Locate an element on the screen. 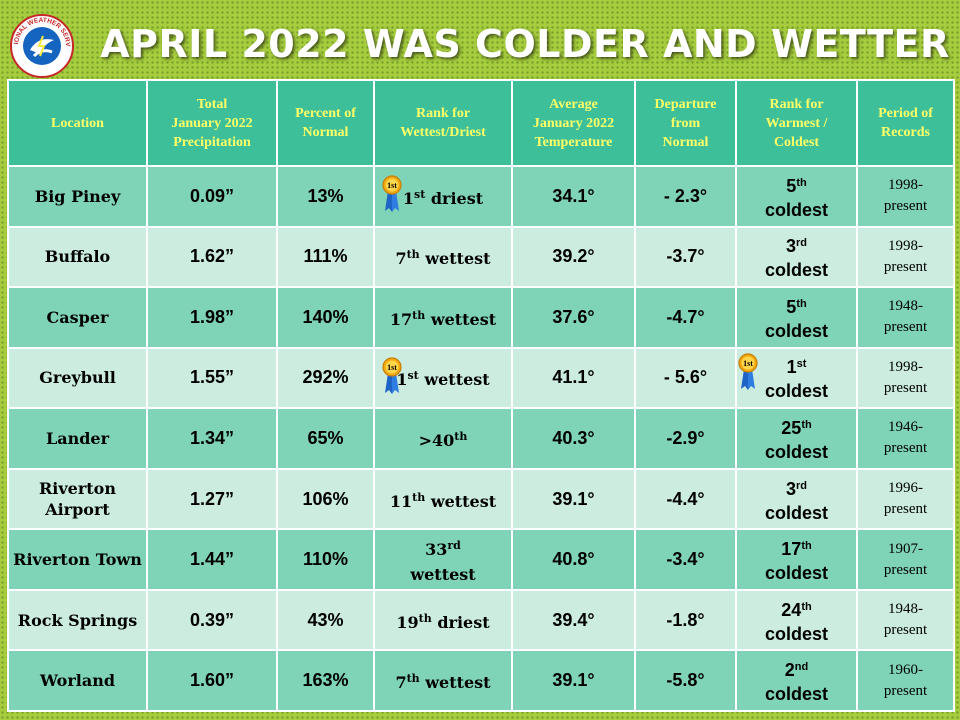  warm-cold-rank-number: 25 is located at coordinates (791, 427).